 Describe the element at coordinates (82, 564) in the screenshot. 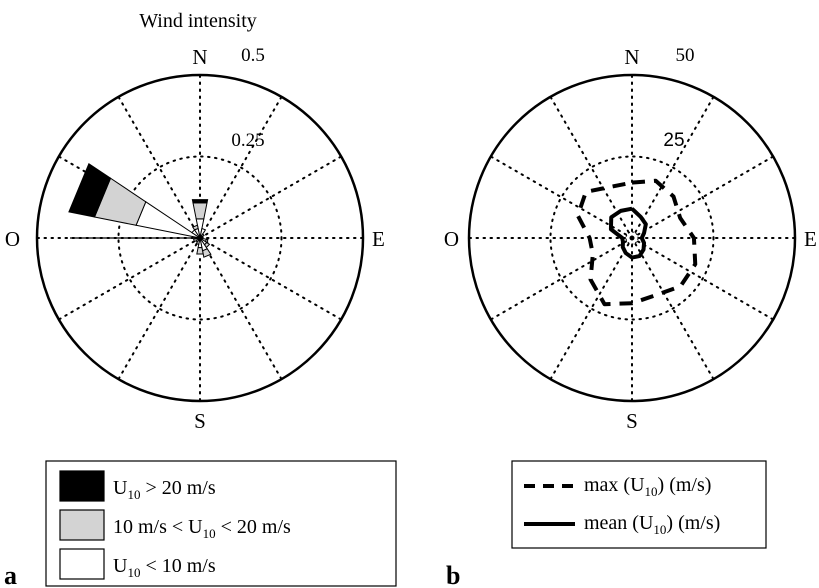

I see `legend-swatch-low` at that location.